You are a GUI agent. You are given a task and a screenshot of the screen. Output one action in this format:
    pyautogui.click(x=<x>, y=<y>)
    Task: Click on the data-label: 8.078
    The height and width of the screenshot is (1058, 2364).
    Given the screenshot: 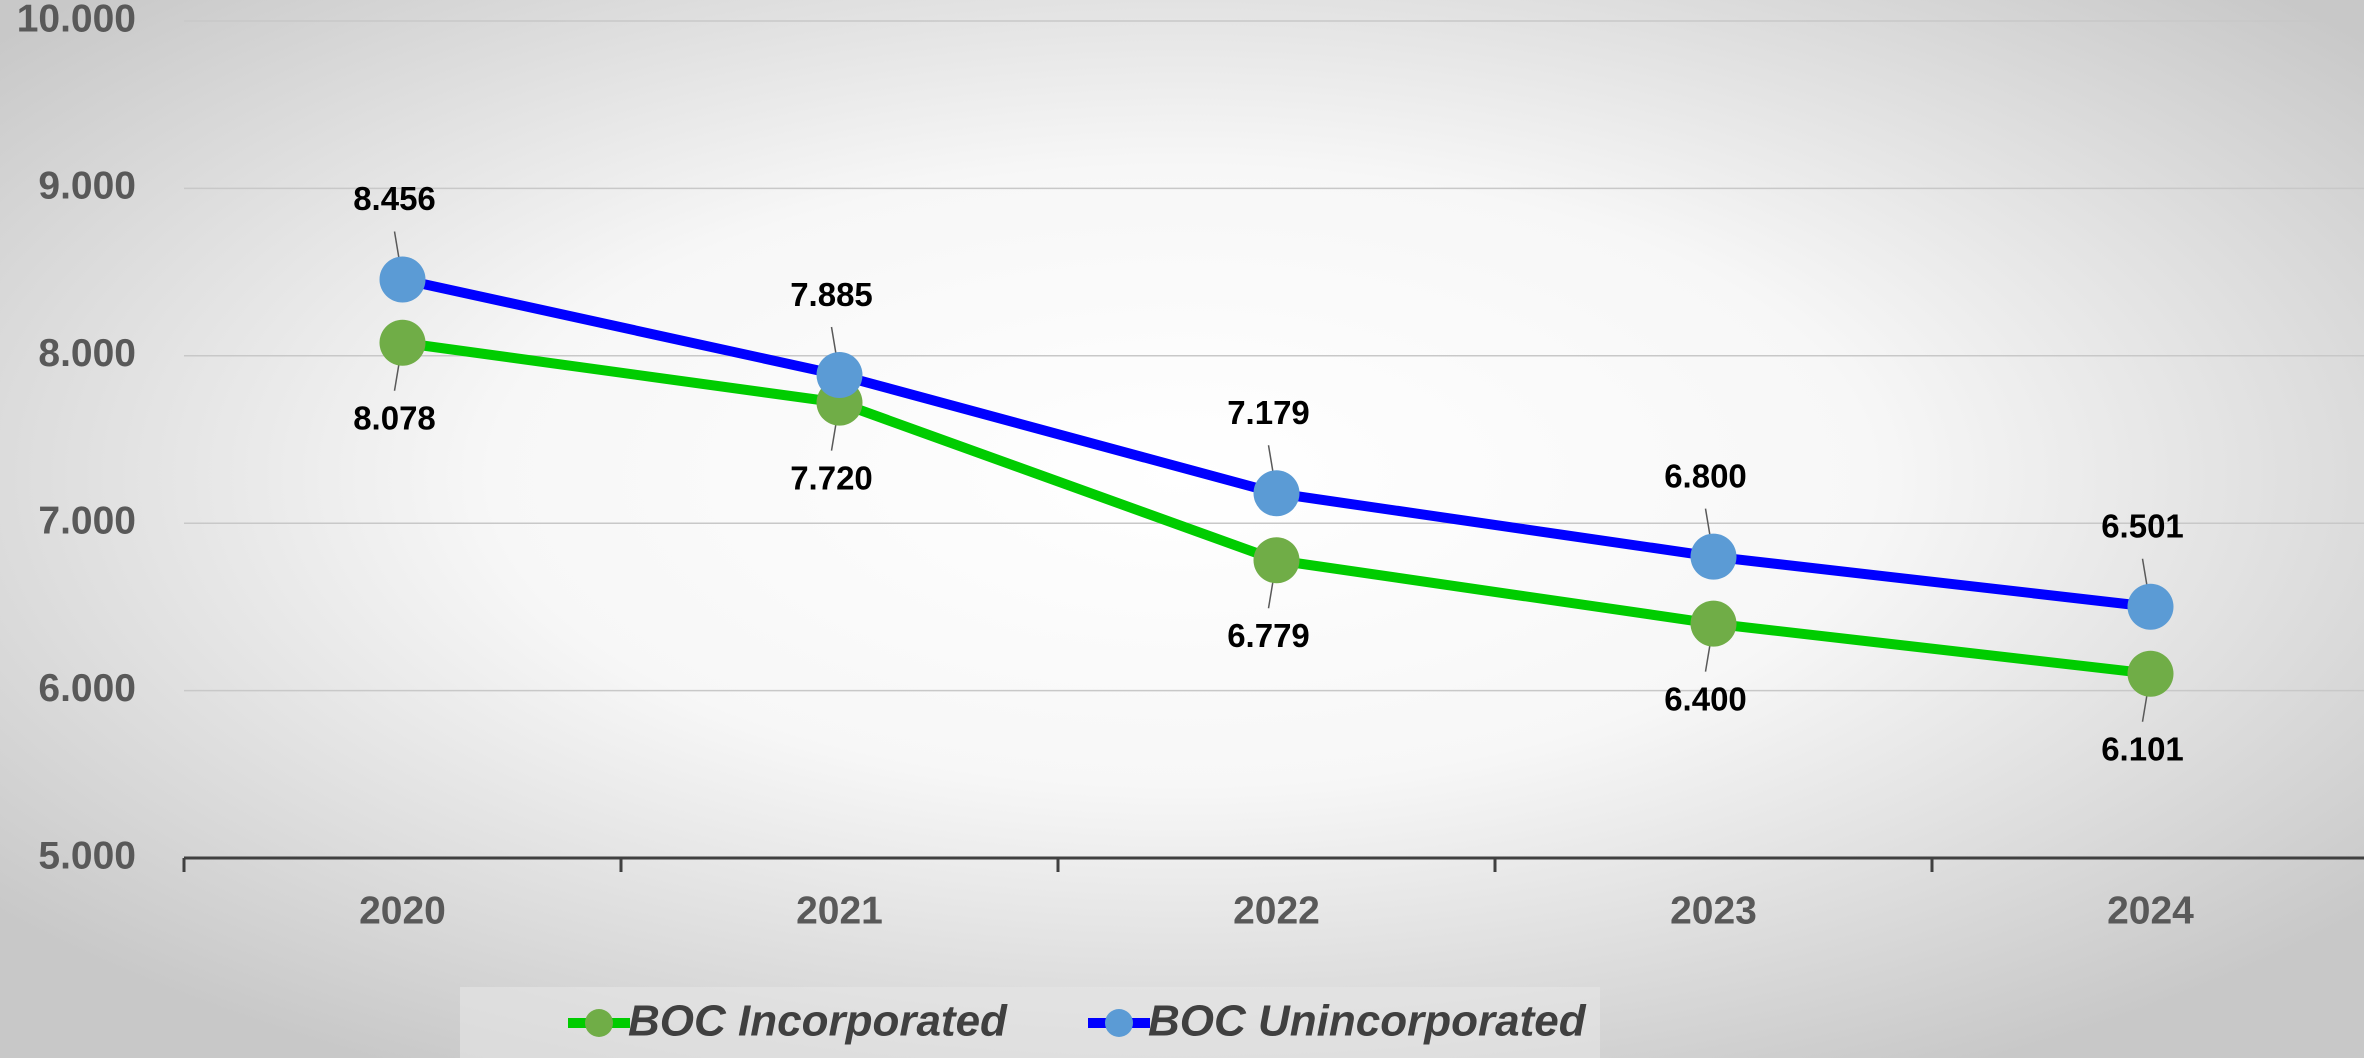 What is the action you would take?
    pyautogui.click(x=394, y=417)
    